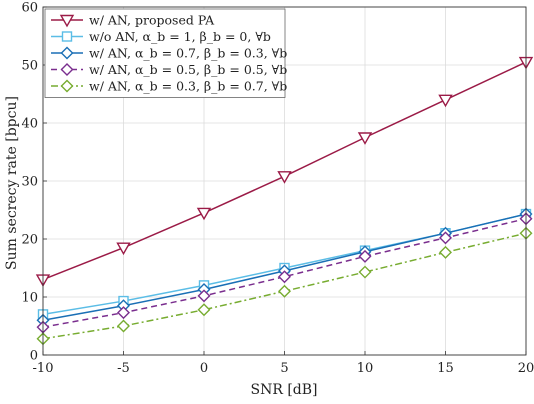 Image resolution: width=534 pixels, height=404 pixels. What do you see at coordinates (180, 36) in the screenshot?
I see `legend-label: w/o AN, α_b = 1, β_b = 0, ∀b` at bounding box center [180, 36].